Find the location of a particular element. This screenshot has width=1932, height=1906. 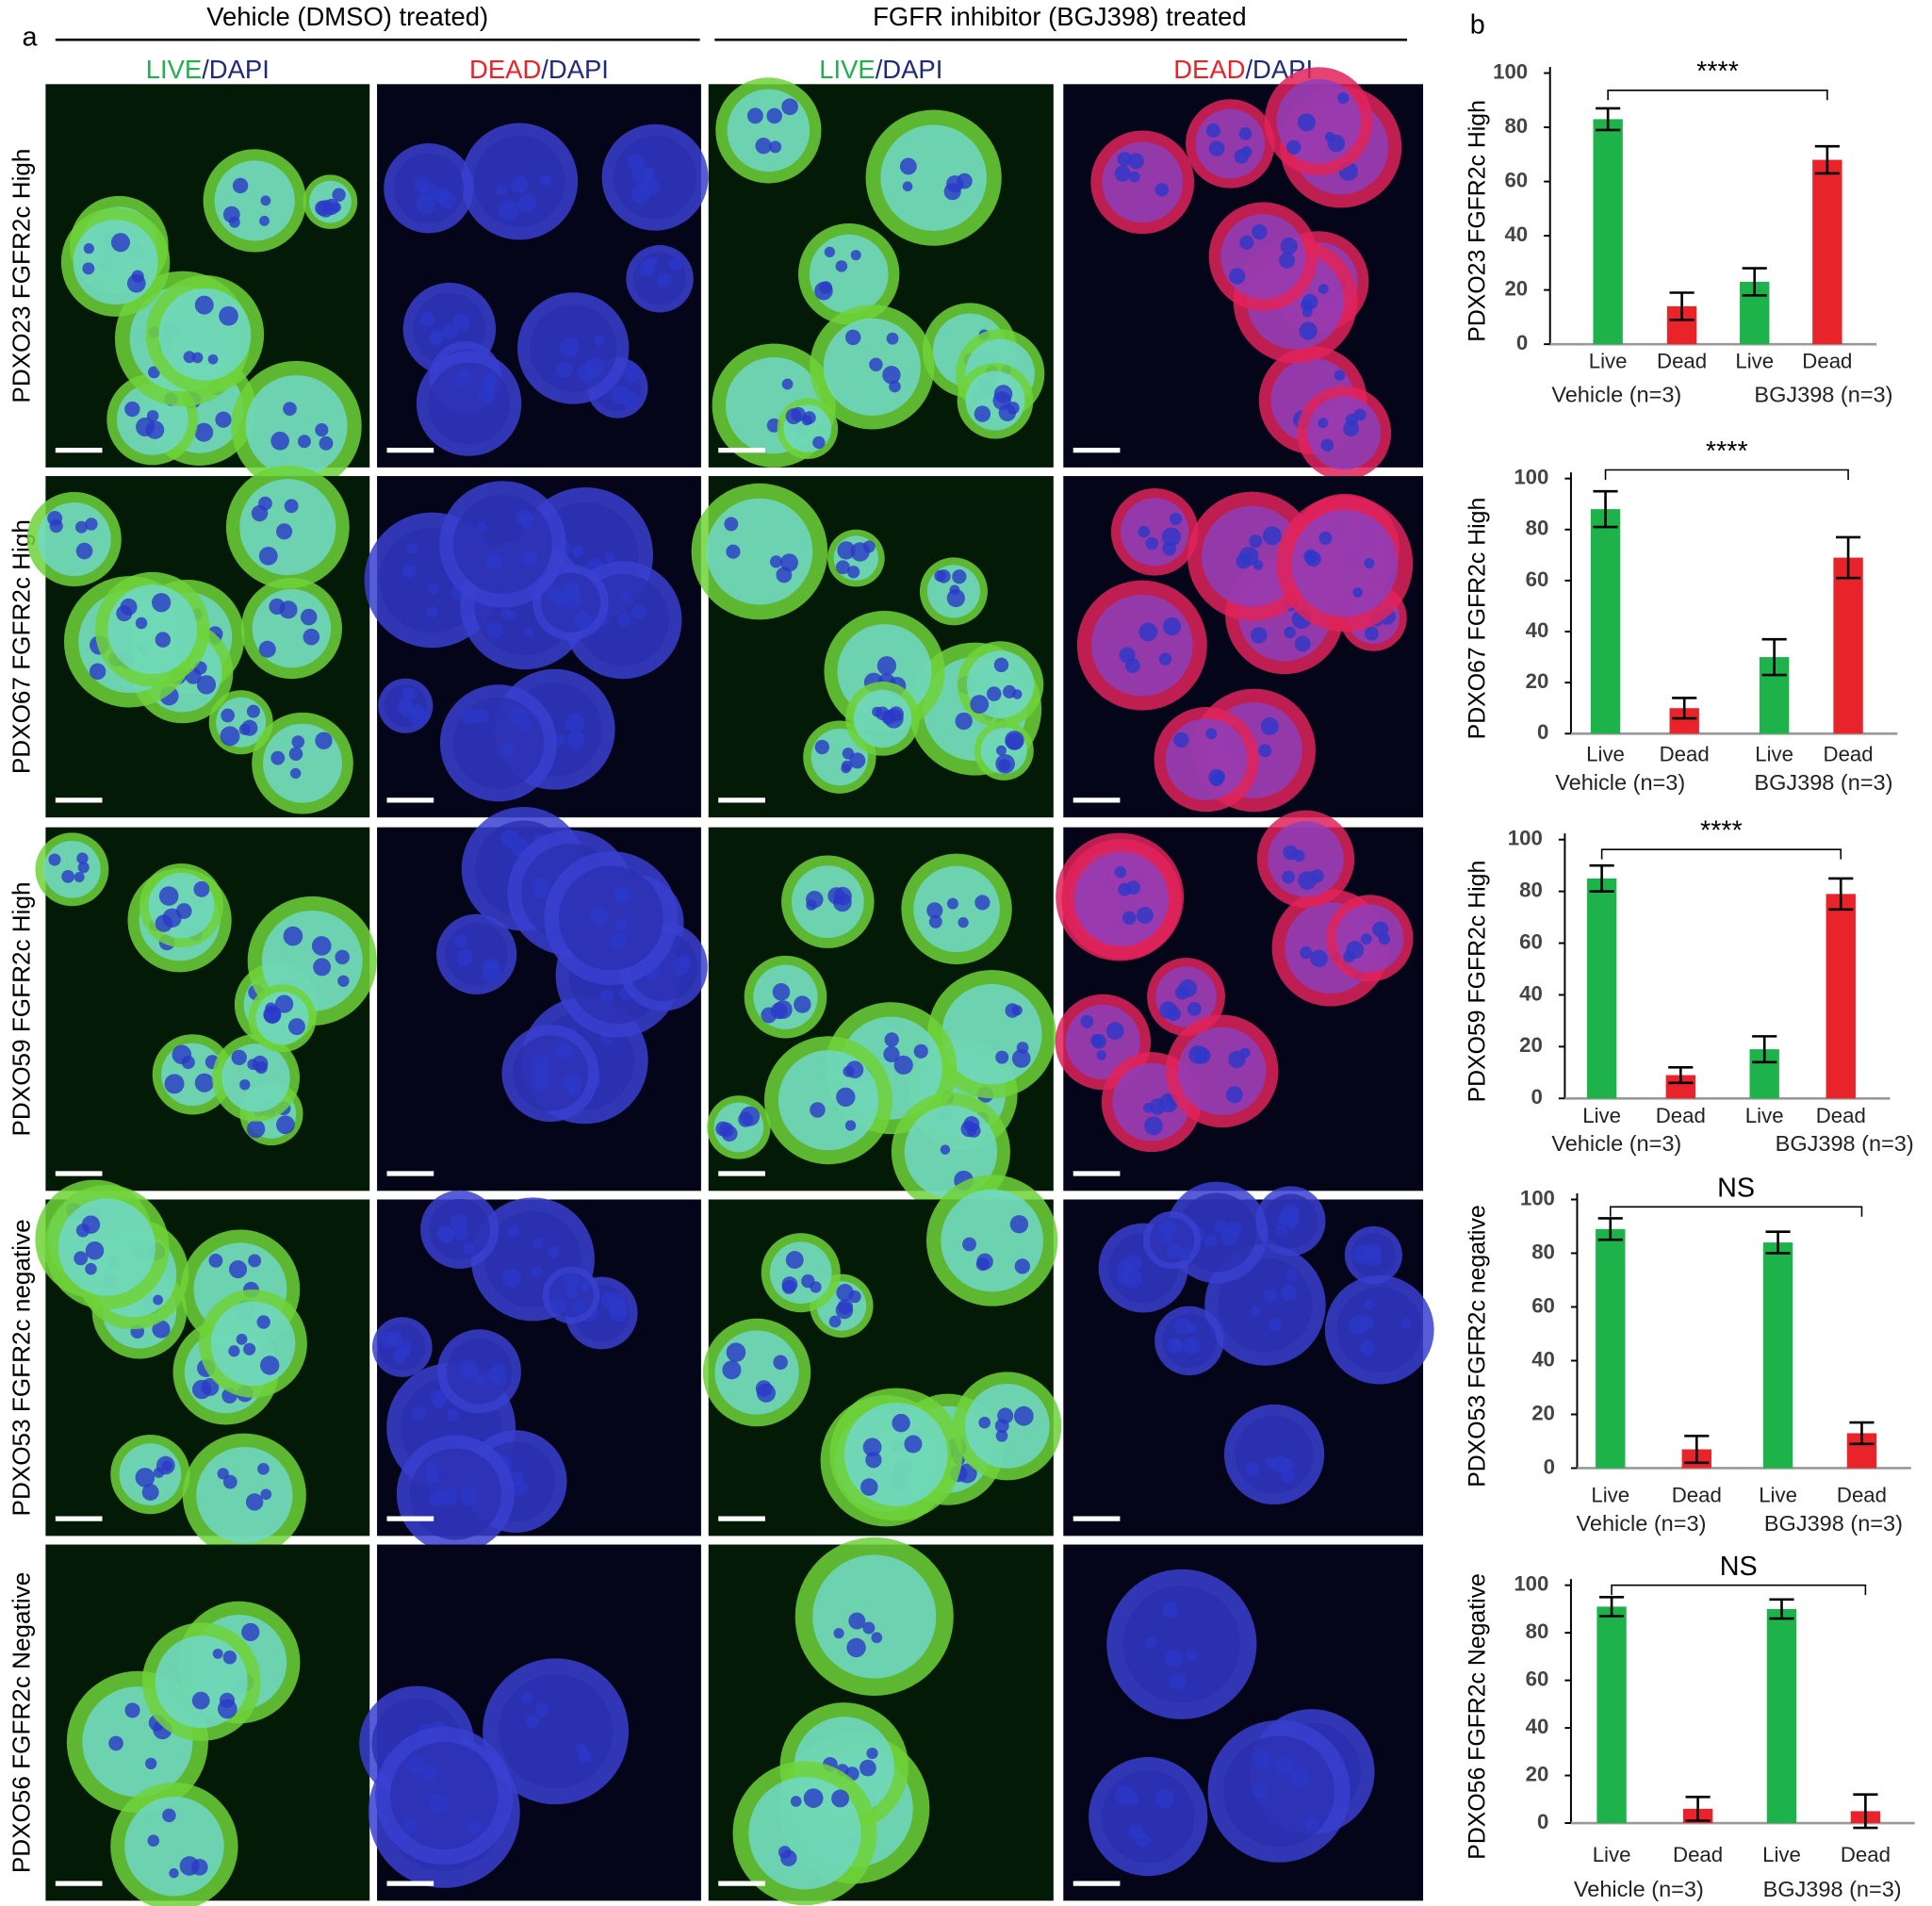

y-tick-label: 100 is located at coordinates (1510, 71).